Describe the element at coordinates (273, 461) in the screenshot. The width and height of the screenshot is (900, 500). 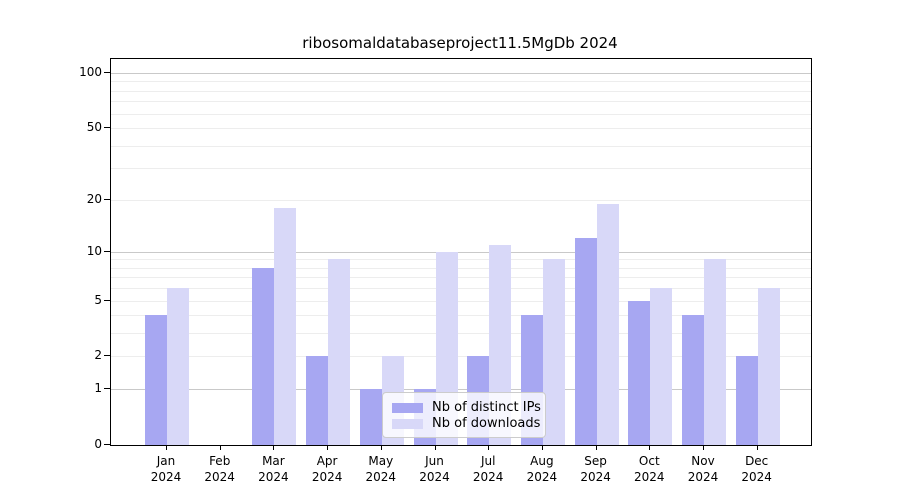
I see `x-tick-month: Mar` at that location.